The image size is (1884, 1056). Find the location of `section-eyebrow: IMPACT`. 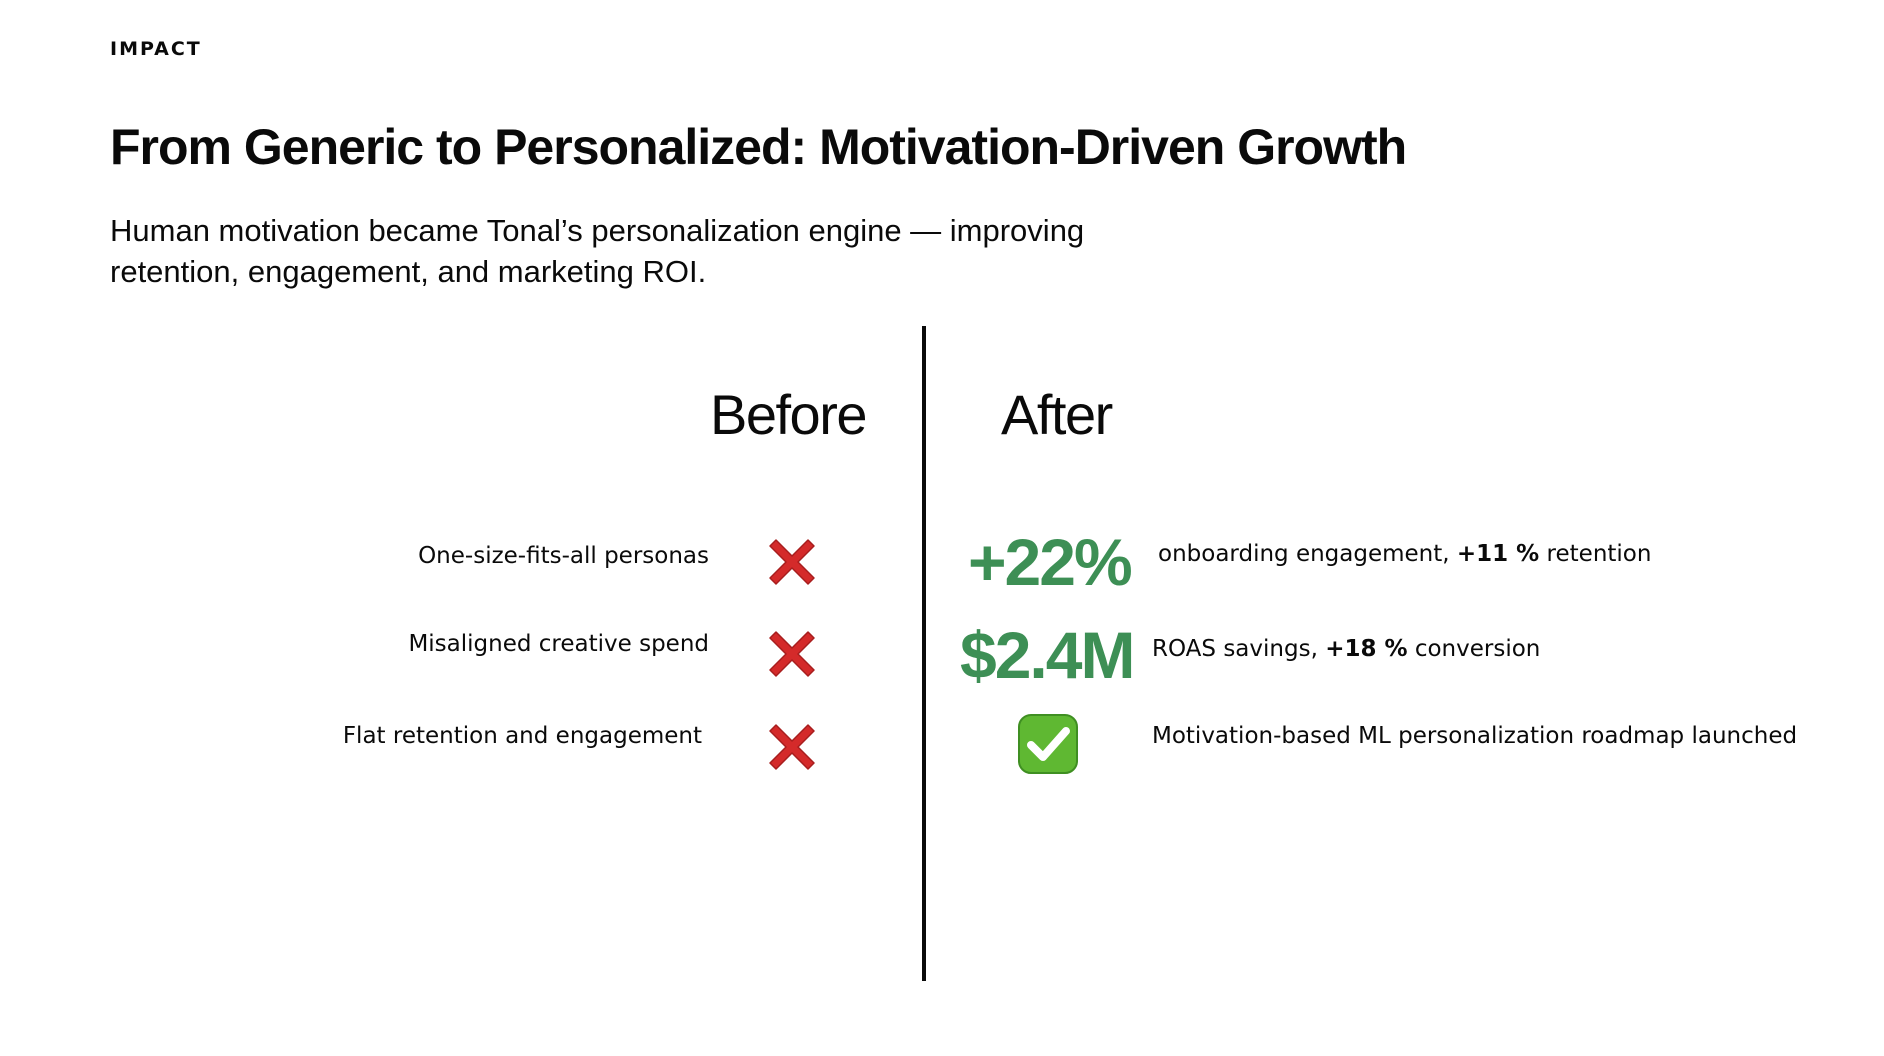

section-eyebrow: IMPACT is located at coordinates (156, 49).